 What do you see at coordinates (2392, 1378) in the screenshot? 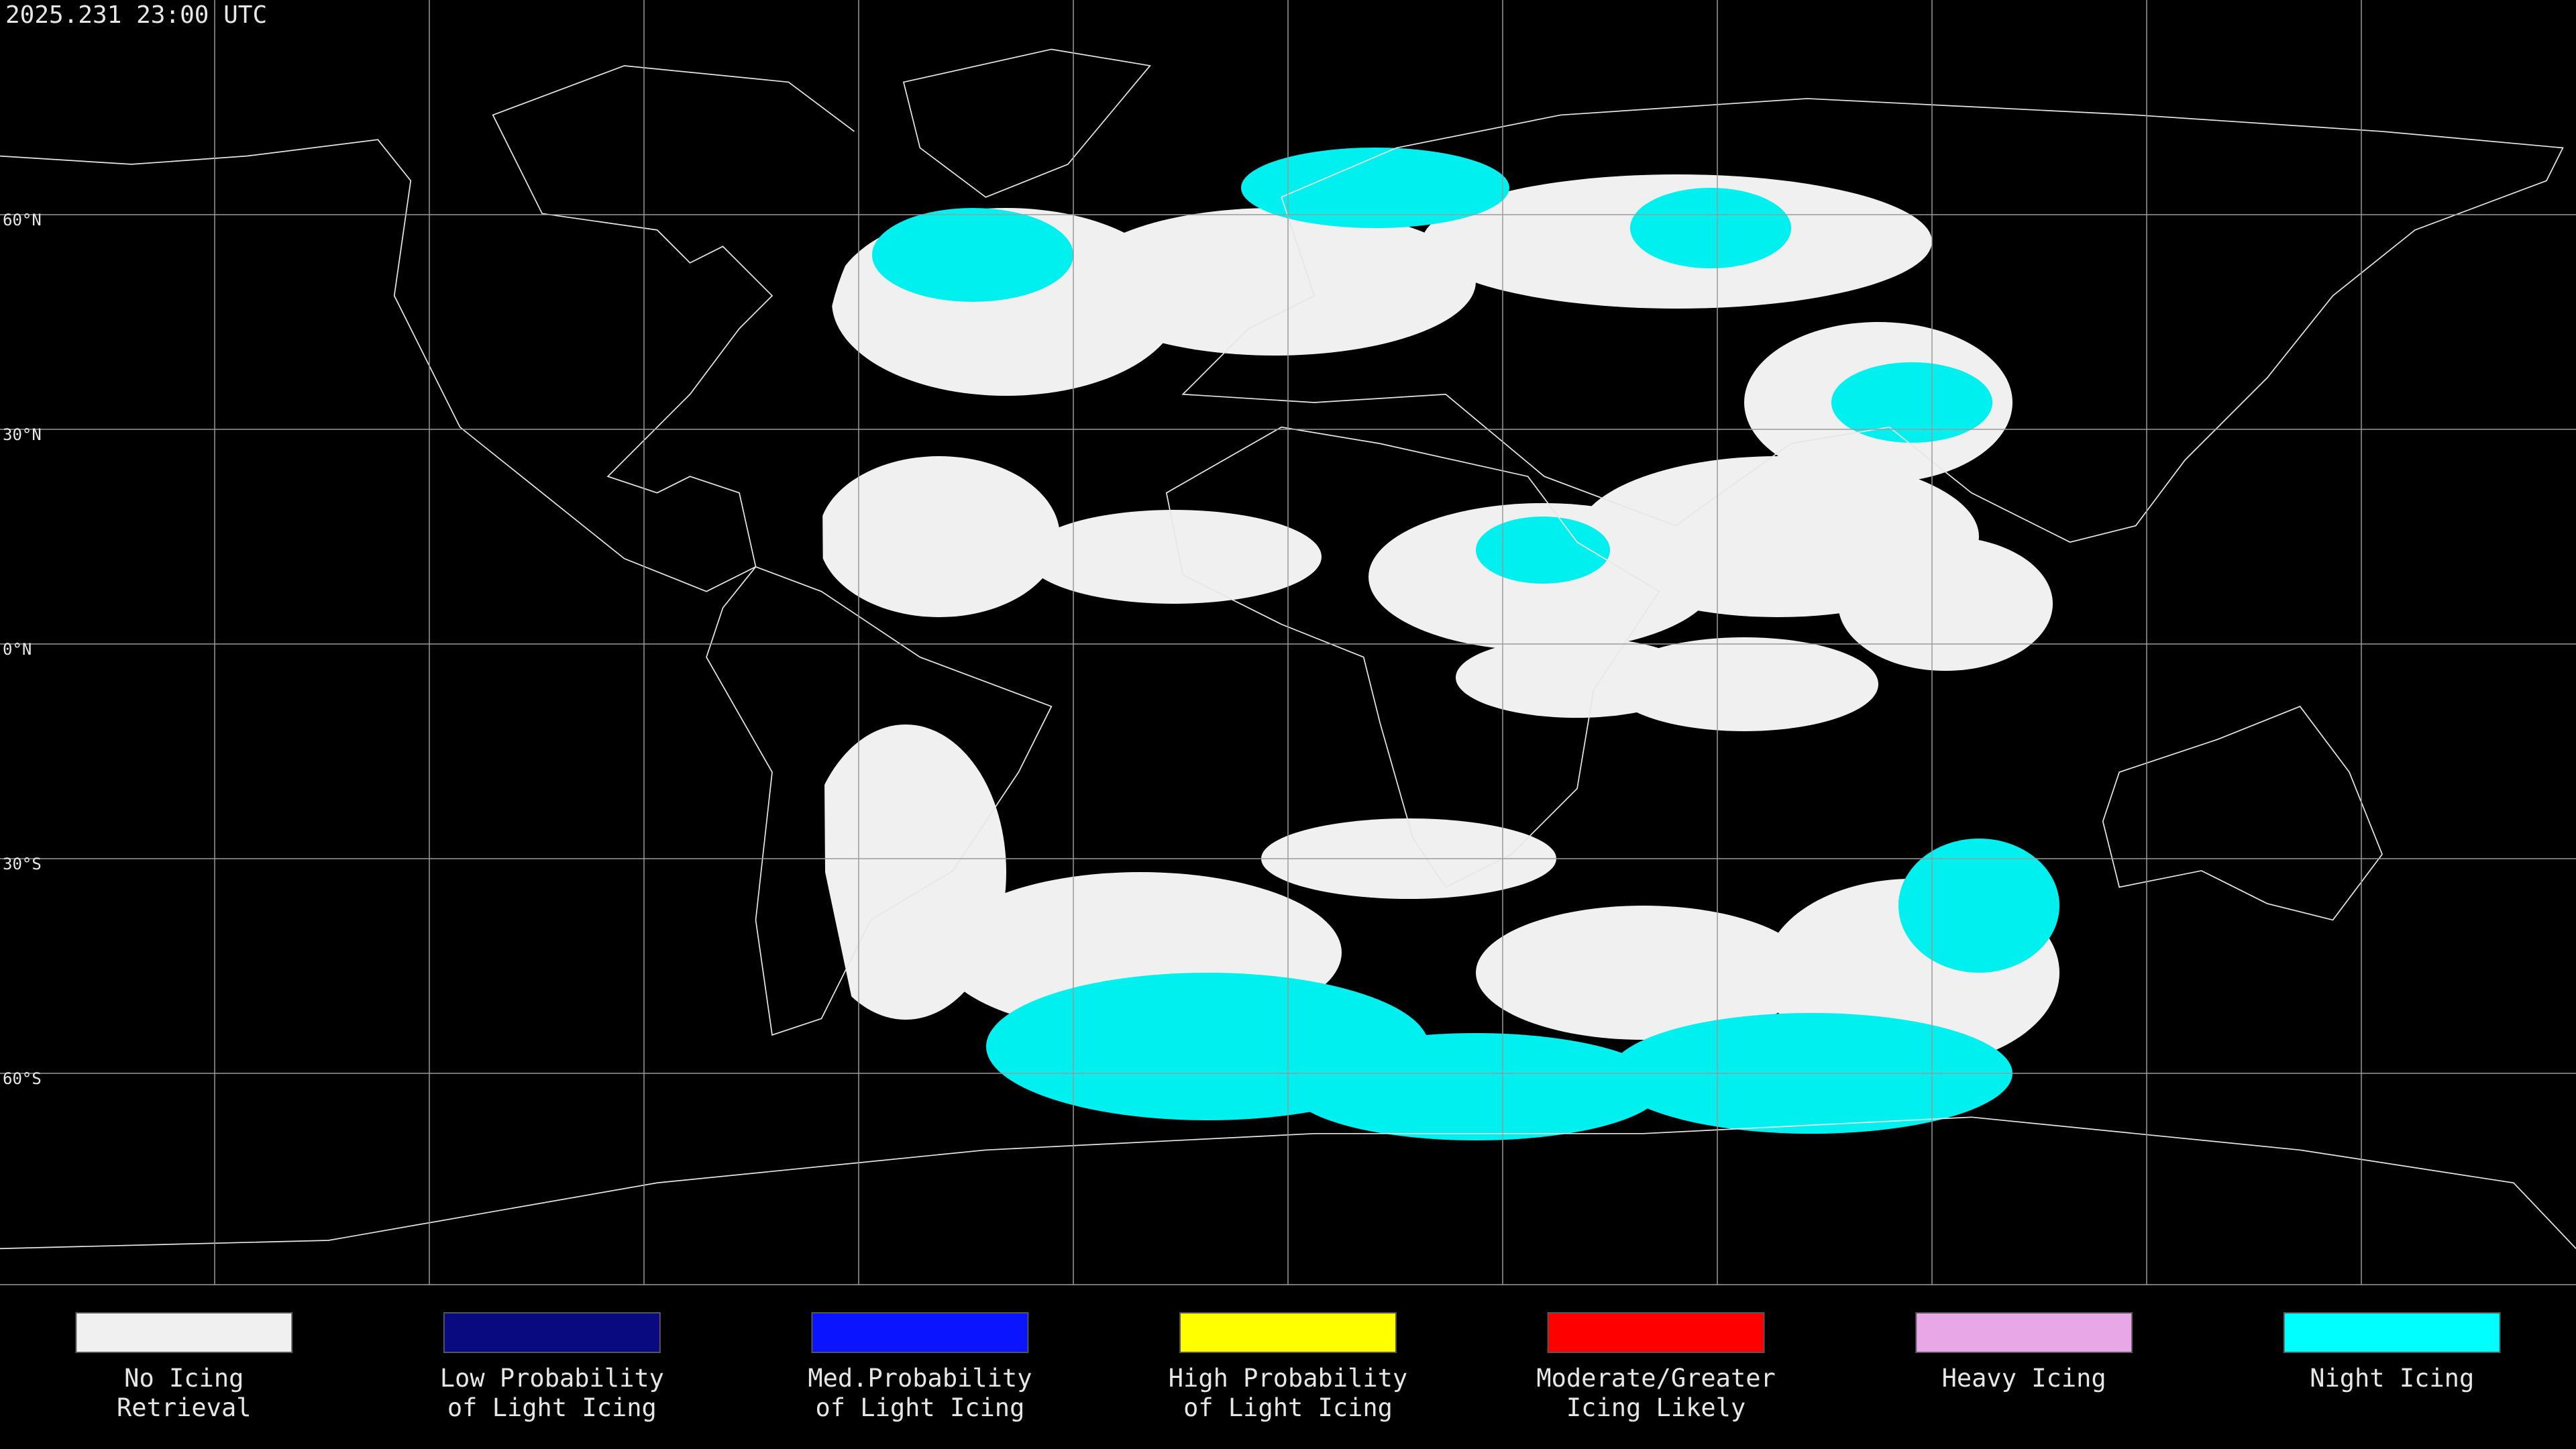
I see `legend-label: Night Icing` at bounding box center [2392, 1378].